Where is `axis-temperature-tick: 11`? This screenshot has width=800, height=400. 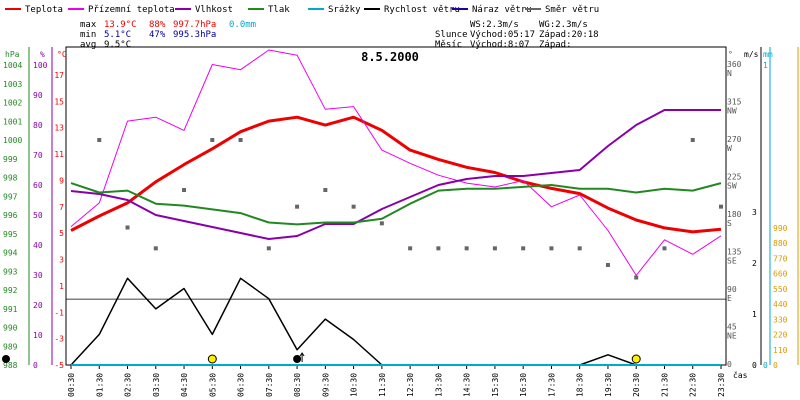
axis-temperature-tick: 11 is located at coordinates (59, 154).